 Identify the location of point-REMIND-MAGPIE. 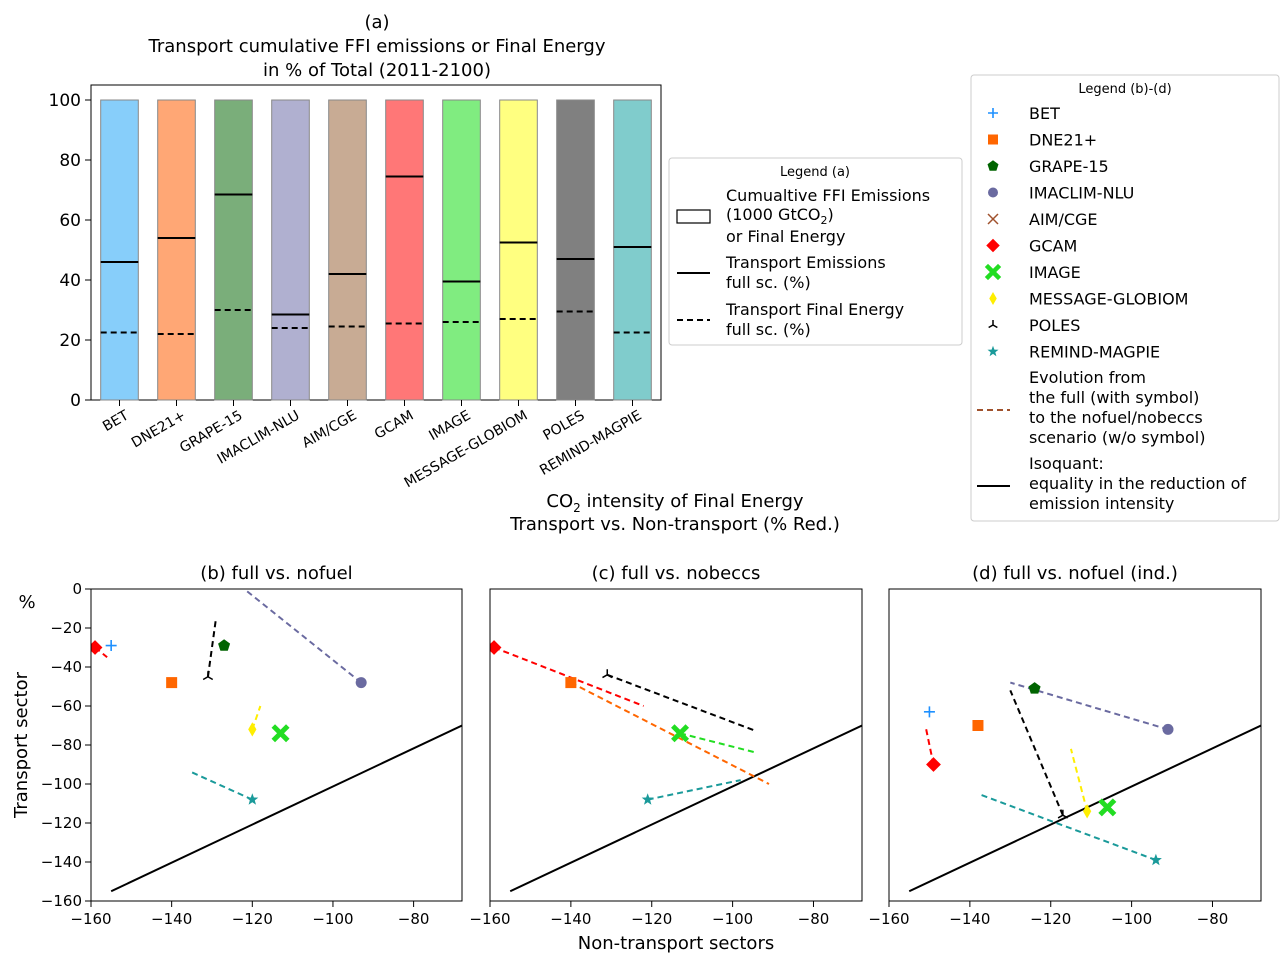
(647, 799).